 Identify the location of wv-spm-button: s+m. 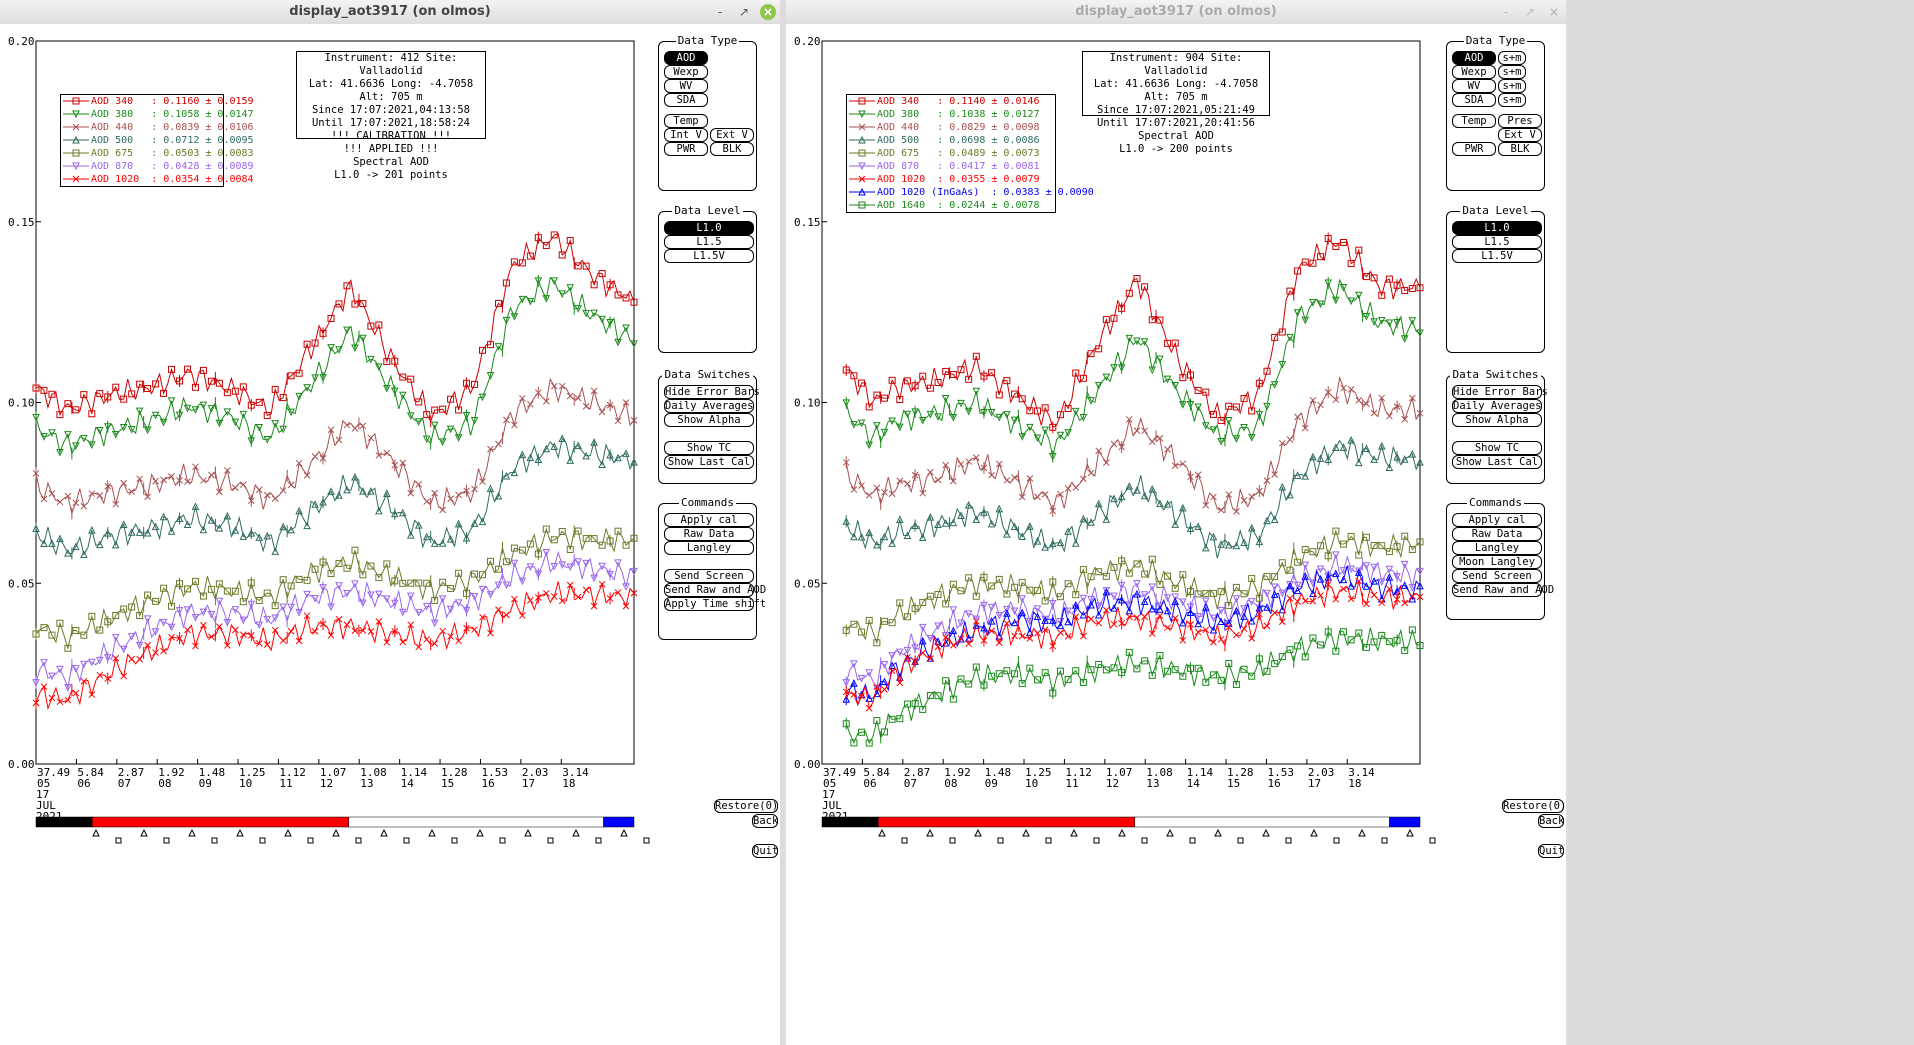
(1512, 86).